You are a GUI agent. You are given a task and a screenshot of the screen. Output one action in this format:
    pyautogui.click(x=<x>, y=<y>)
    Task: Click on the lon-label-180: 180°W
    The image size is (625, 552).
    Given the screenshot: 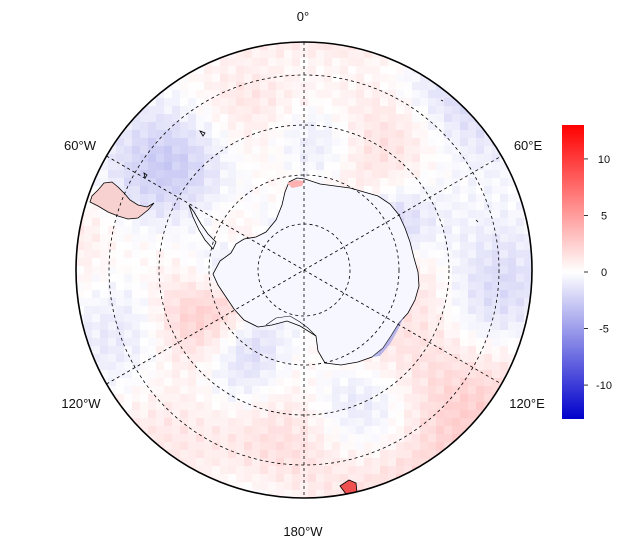 What is the action you would take?
    pyautogui.click(x=303, y=531)
    